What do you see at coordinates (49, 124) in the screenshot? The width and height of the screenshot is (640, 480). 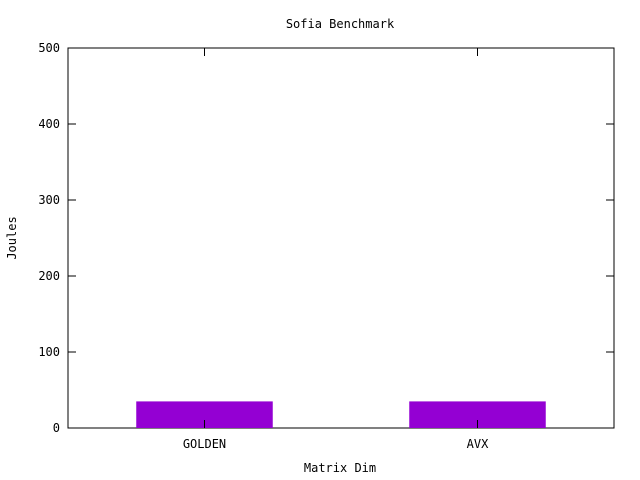 I see `y-tick-label: 400` at bounding box center [49, 124].